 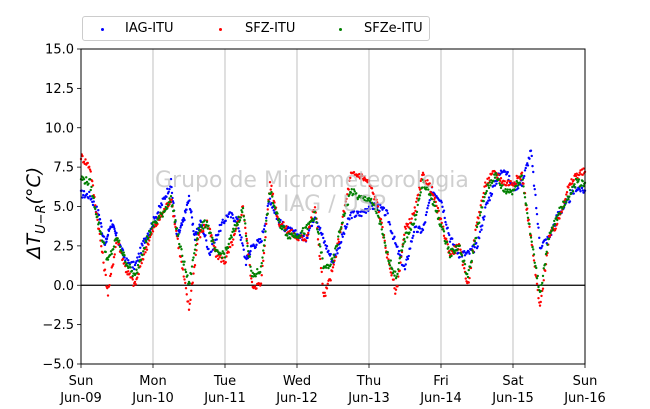 I want to click on legend-marker-sfz-itu, so click(x=220, y=29).